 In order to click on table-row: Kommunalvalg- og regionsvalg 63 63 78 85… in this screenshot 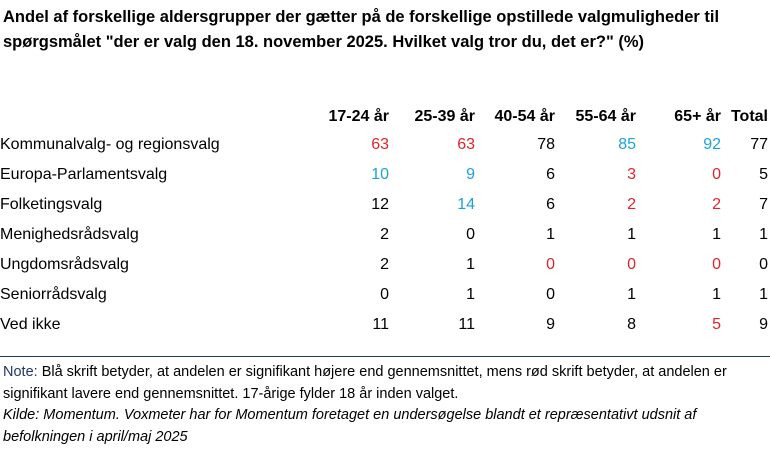, I will do `click(384, 145)`.